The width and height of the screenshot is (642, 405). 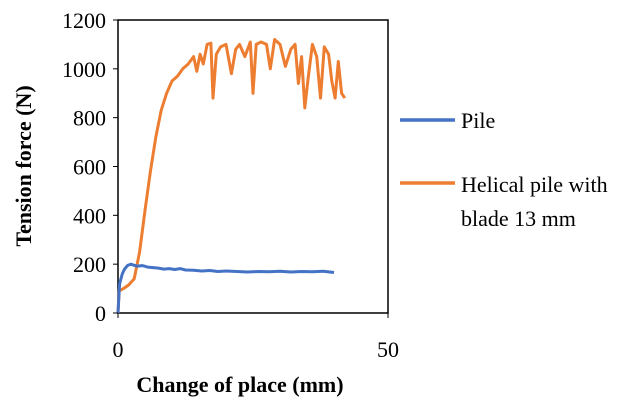 I want to click on legend-label-helical-pile-line1: Helical pile with, so click(x=534, y=184).